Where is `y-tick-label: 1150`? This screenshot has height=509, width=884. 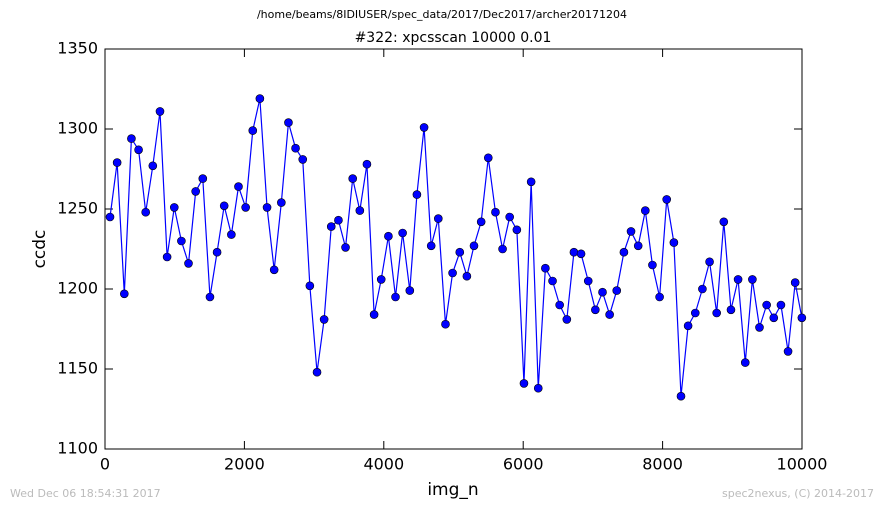 y-tick-label: 1150 is located at coordinates (77, 368).